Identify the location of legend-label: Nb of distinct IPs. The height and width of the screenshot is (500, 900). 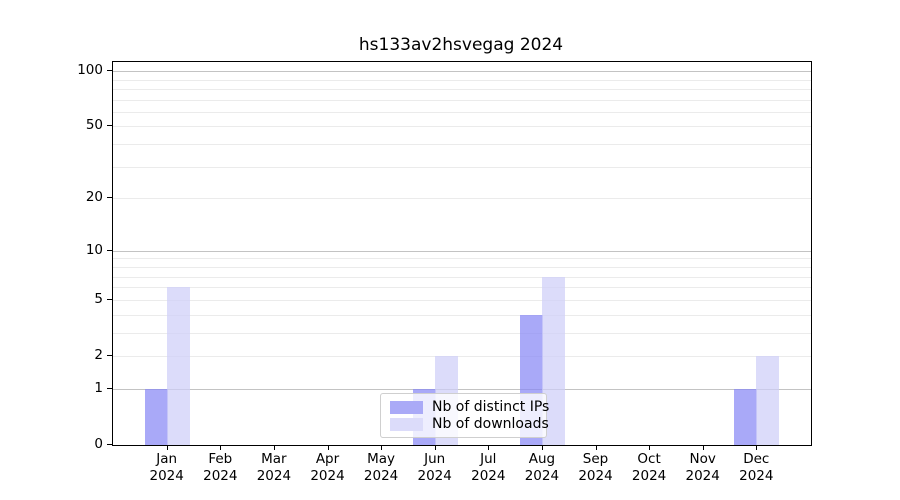
(491, 407).